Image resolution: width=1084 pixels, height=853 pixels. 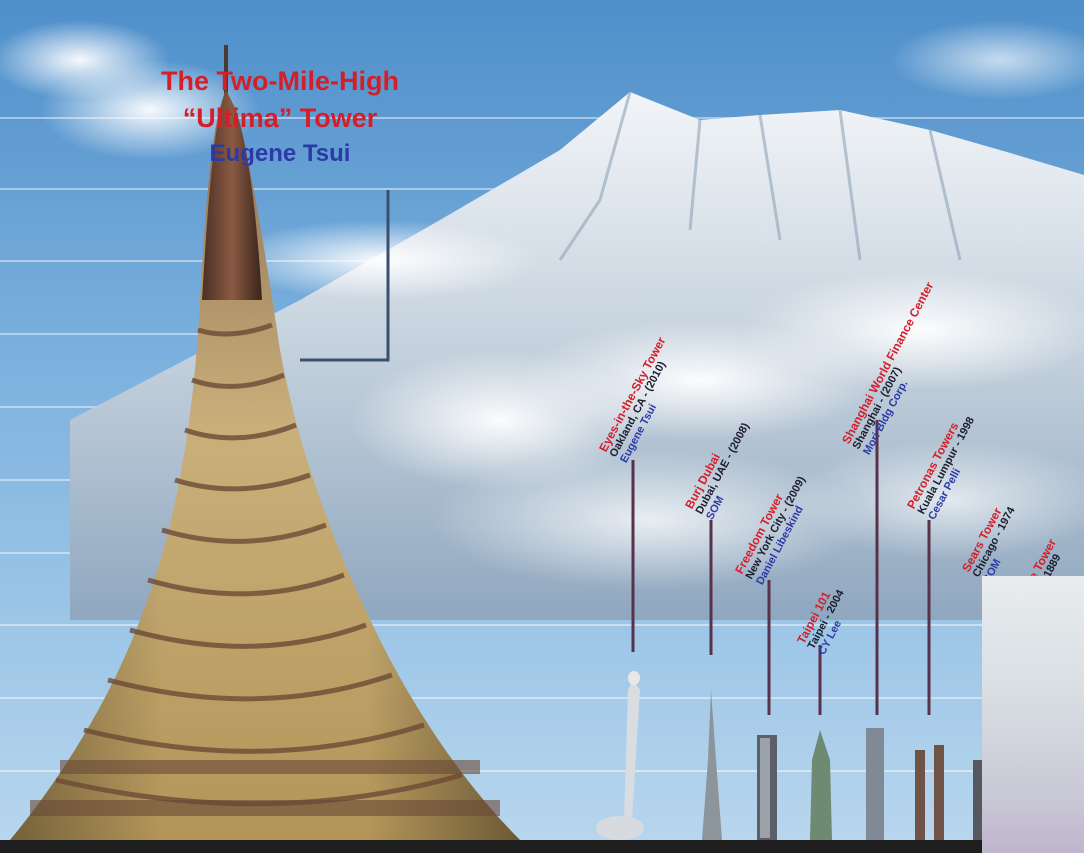 What do you see at coordinates (280, 118) in the screenshot?
I see `title-line-2: “Ultima” Tower` at bounding box center [280, 118].